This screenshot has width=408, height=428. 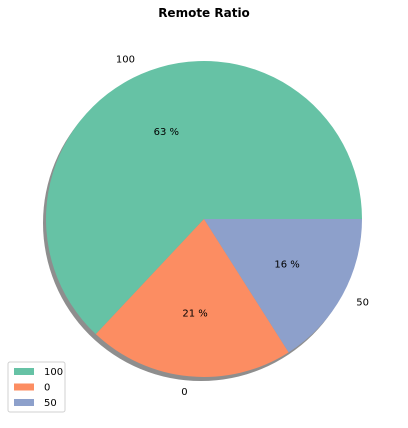 I want to click on chart-title: Remote Ratio, so click(x=204, y=13).